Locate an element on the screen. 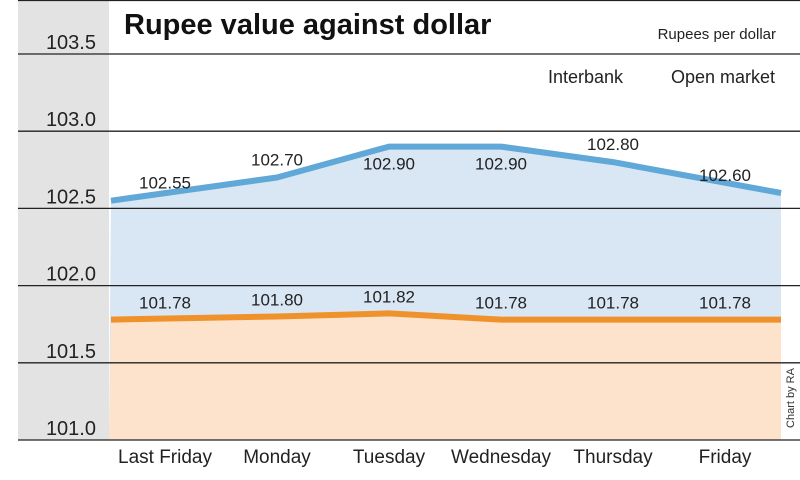 This screenshot has width=800, height=480. x-tick-label: Tuesday is located at coordinates (389, 457).